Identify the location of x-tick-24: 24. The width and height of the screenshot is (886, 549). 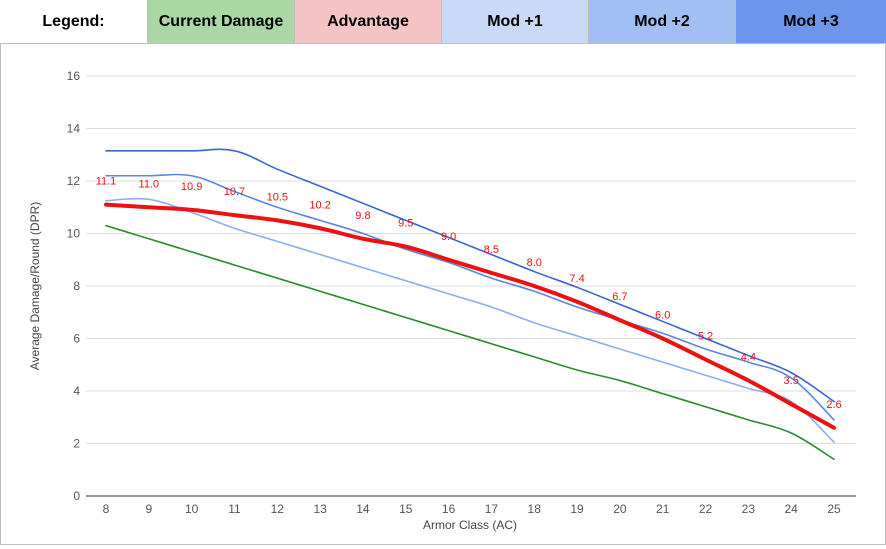
(791, 509).